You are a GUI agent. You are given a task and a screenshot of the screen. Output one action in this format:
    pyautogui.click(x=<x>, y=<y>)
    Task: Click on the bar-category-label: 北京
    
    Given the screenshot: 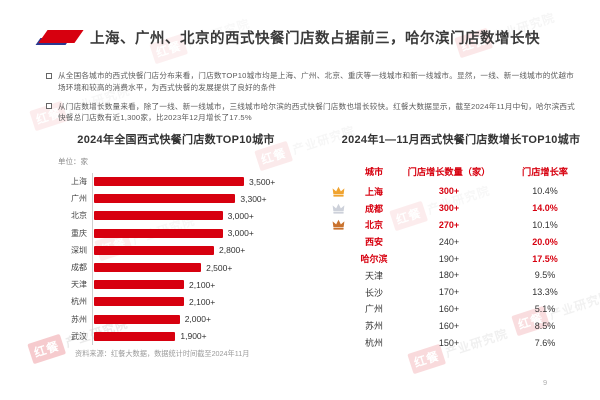 What is the action you would take?
    pyautogui.click(x=79, y=216)
    